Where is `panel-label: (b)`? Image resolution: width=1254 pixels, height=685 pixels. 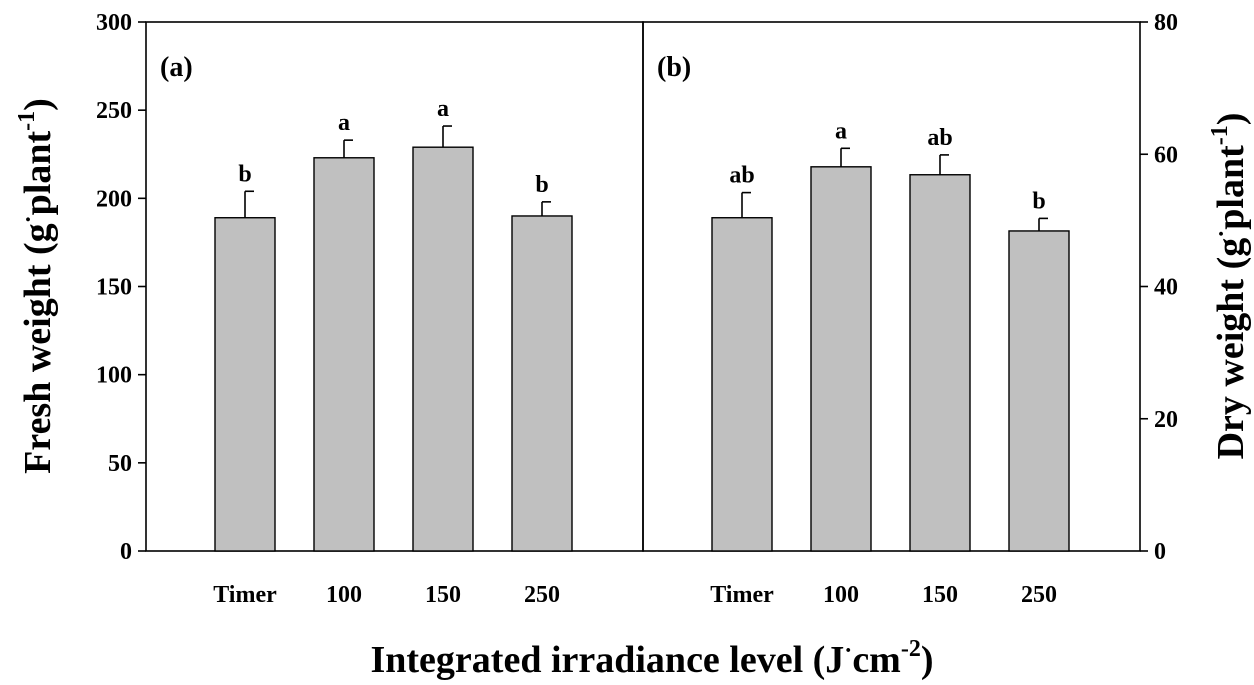 panel-label: (b) is located at coordinates (674, 67).